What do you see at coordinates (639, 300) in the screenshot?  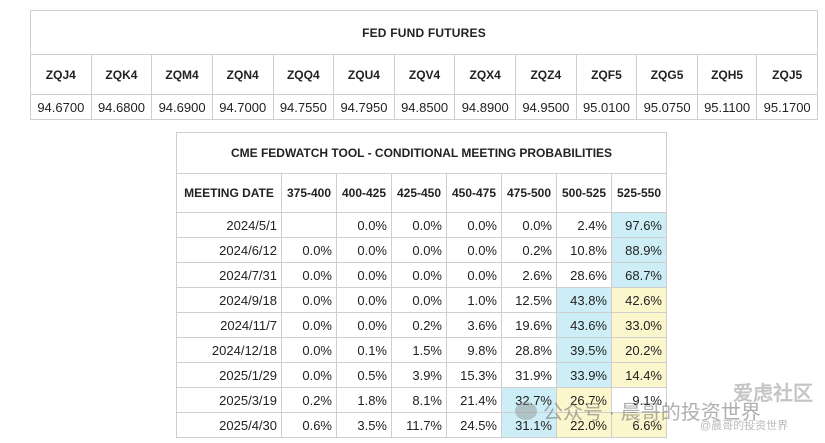 I see `probability-cell: 42.6%` at bounding box center [639, 300].